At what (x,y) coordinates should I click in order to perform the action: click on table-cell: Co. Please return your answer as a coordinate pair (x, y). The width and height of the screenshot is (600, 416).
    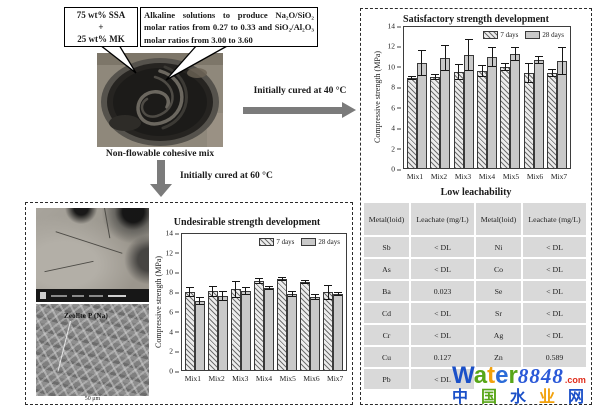
    Looking at the image, I should click on (498, 269).